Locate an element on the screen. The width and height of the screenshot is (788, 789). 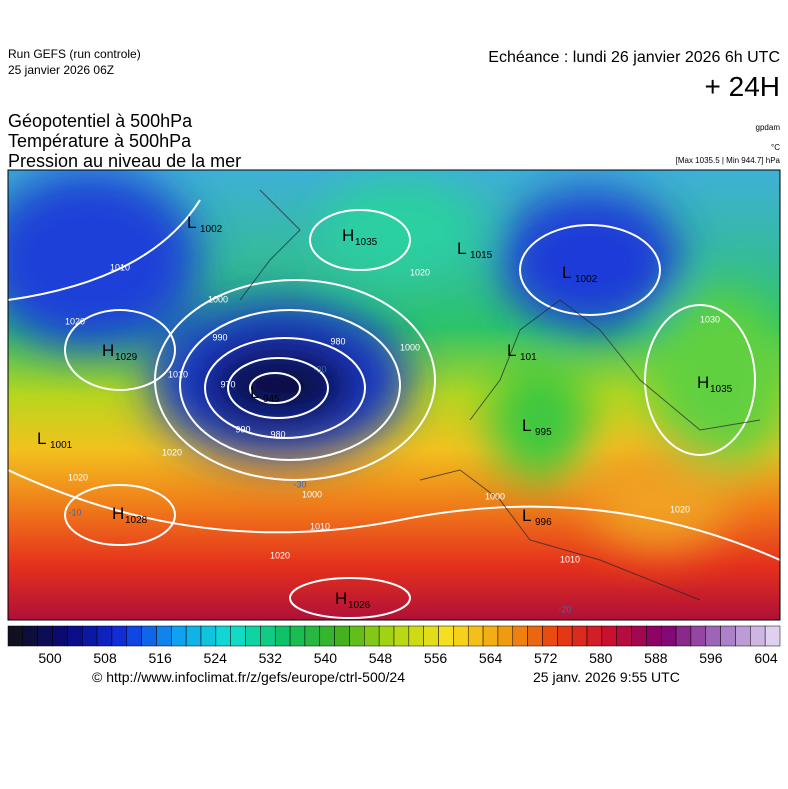
center-value: 945 is located at coordinates (271, 399).